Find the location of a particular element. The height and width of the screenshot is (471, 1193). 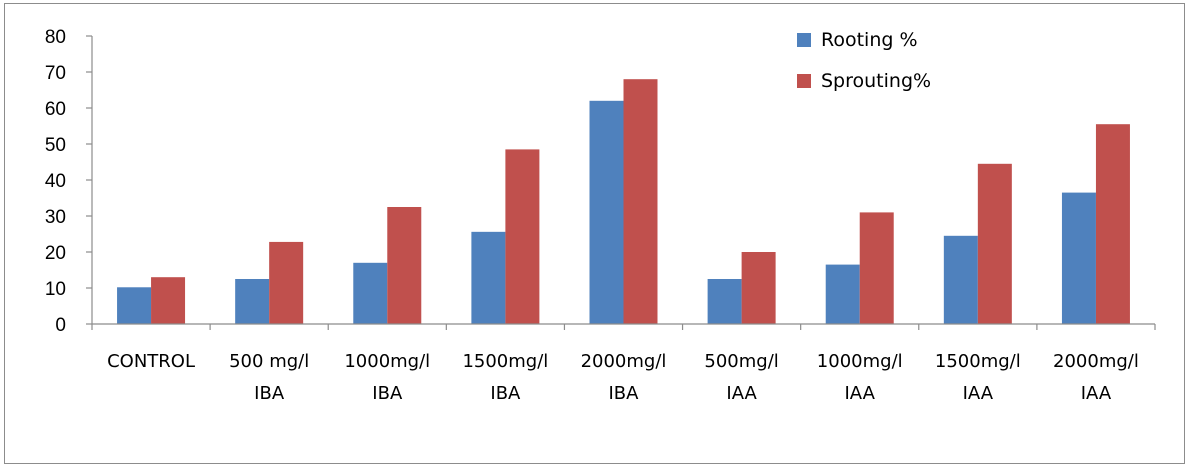

y-tick-label: 80 is located at coordinates (55, 37).